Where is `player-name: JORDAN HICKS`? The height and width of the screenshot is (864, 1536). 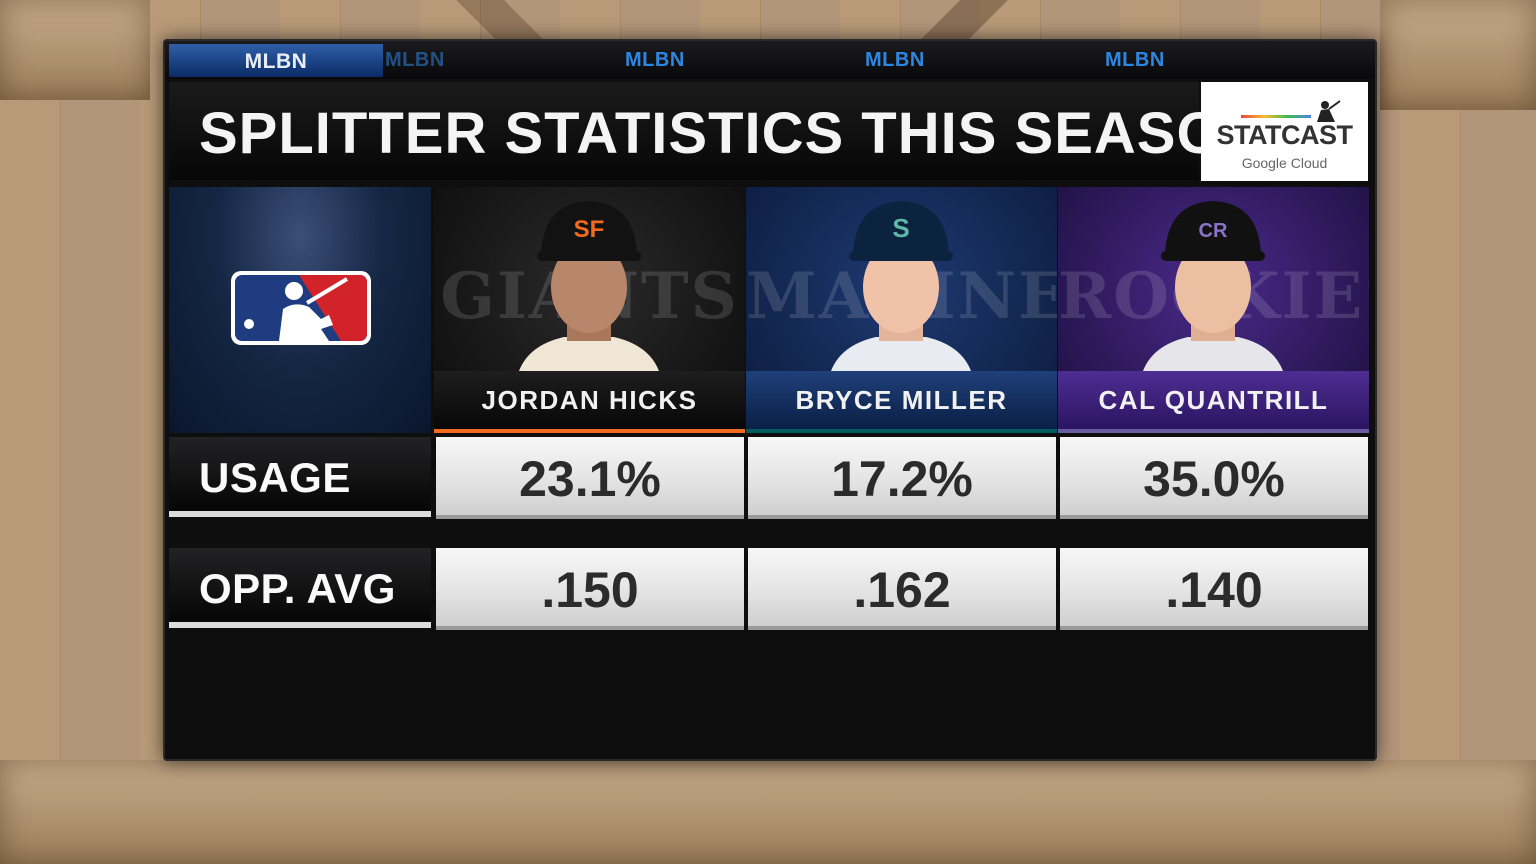 player-name: JORDAN HICKS is located at coordinates (589, 400).